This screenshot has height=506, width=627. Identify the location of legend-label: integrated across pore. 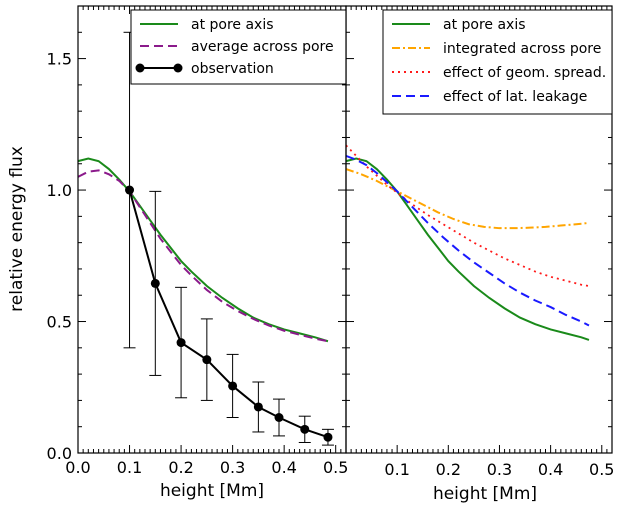
(522, 49).